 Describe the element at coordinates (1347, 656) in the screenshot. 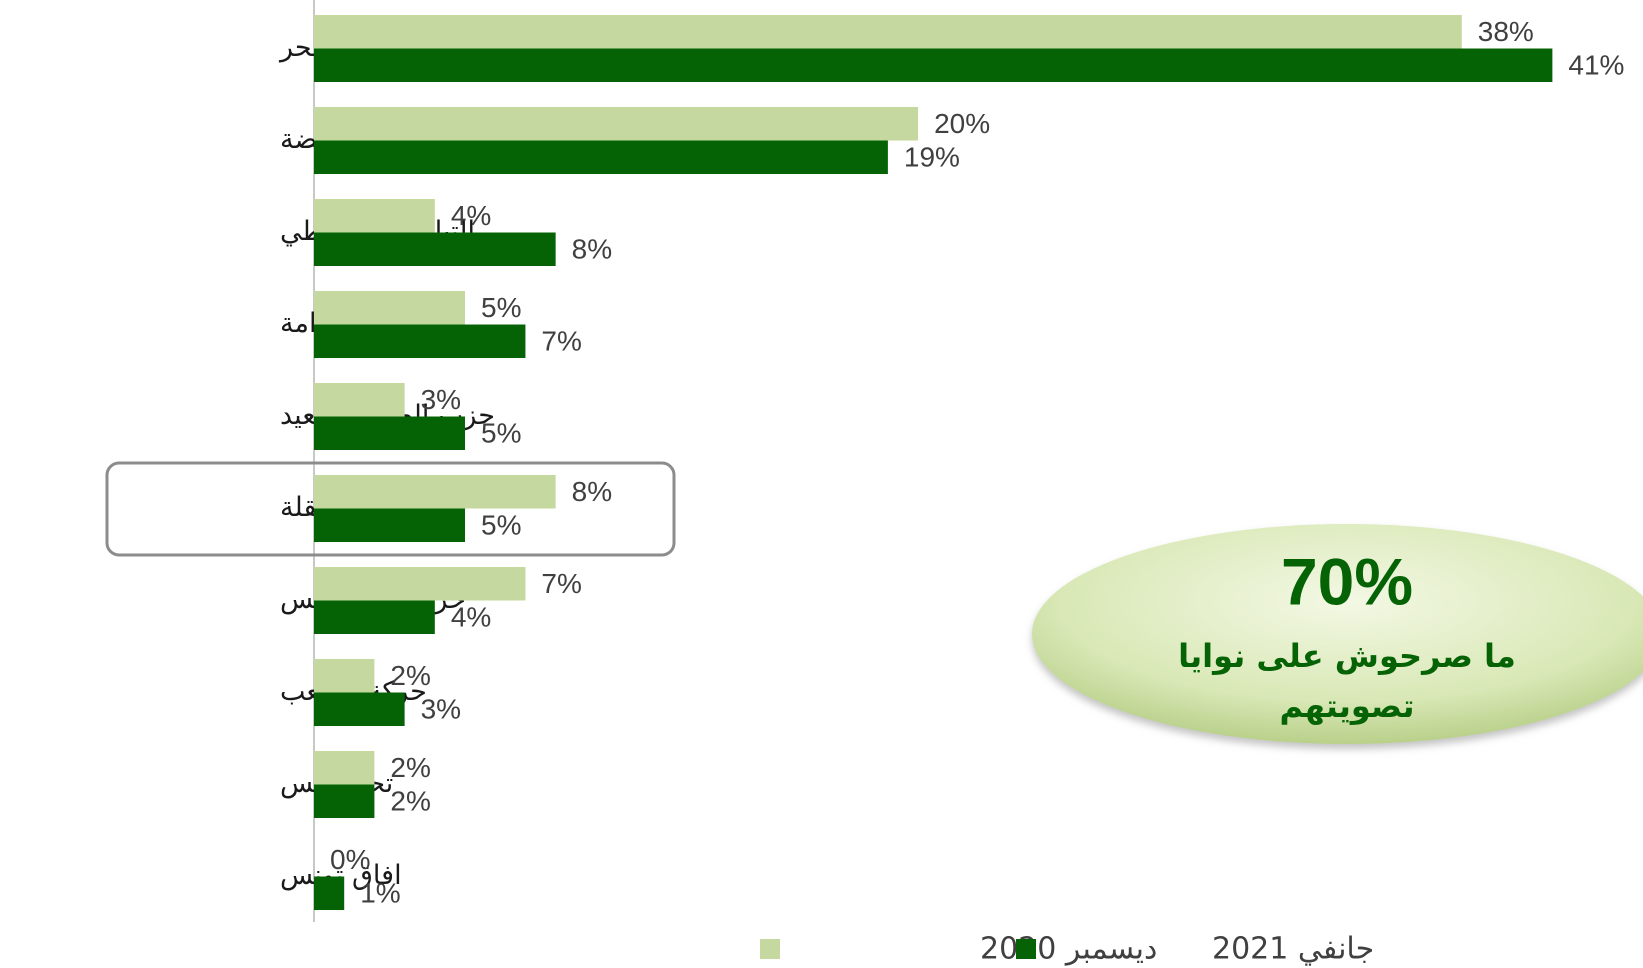

I see `annotation-text: ما صرحوش على نوايا` at that location.